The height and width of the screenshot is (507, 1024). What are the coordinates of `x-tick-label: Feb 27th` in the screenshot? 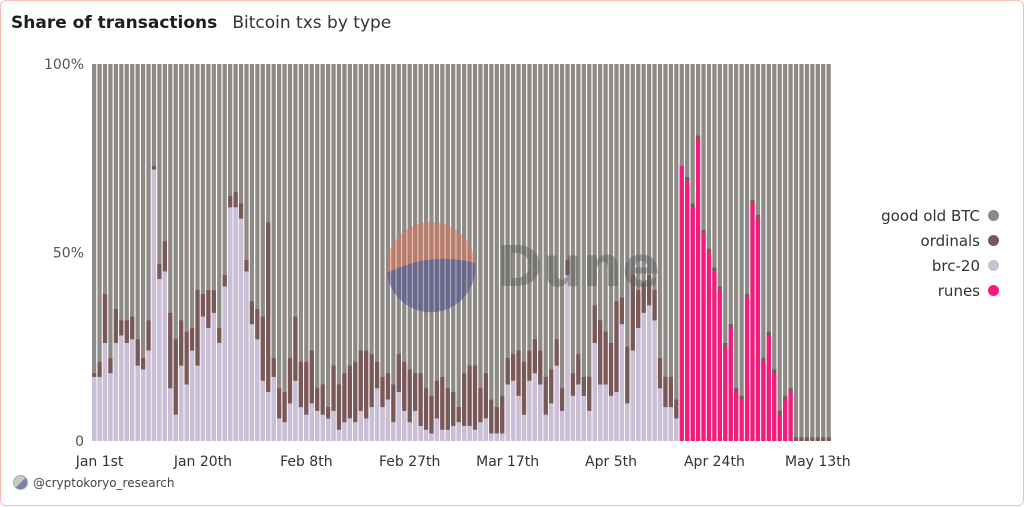 It's located at (409, 462).